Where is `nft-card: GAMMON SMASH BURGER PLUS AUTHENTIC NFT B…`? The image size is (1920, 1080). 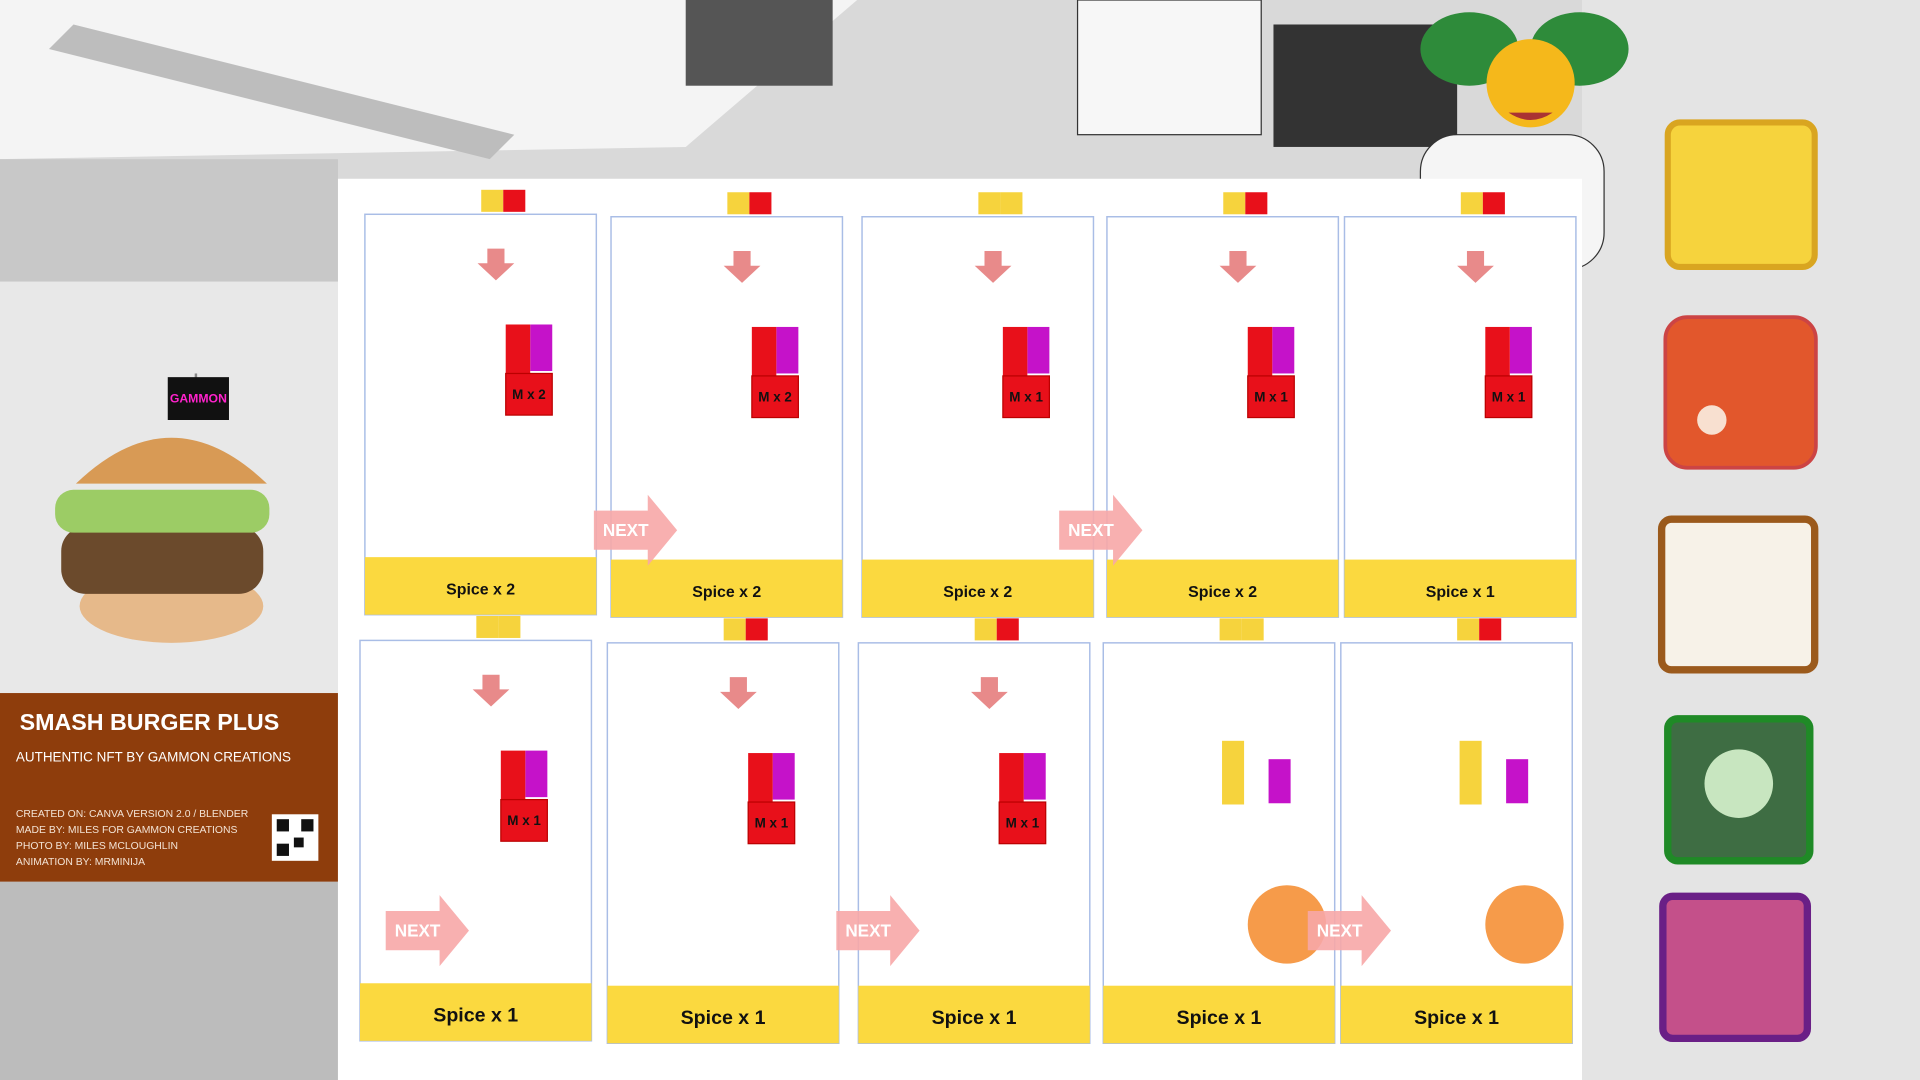 nft-card: GAMMON SMASH BURGER PLUS AUTHENTIC NFT B… is located at coordinates (169, 581).